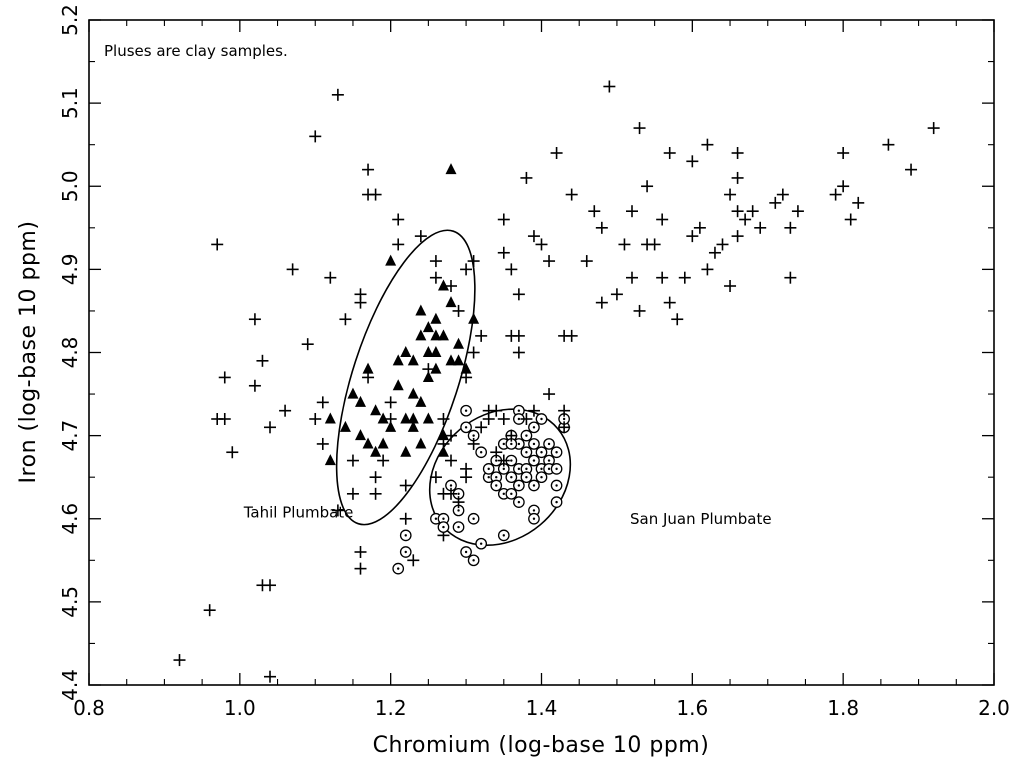 This screenshot has height=765, width=1024. I want to click on y-tick-label: 4.9, so click(70, 269).